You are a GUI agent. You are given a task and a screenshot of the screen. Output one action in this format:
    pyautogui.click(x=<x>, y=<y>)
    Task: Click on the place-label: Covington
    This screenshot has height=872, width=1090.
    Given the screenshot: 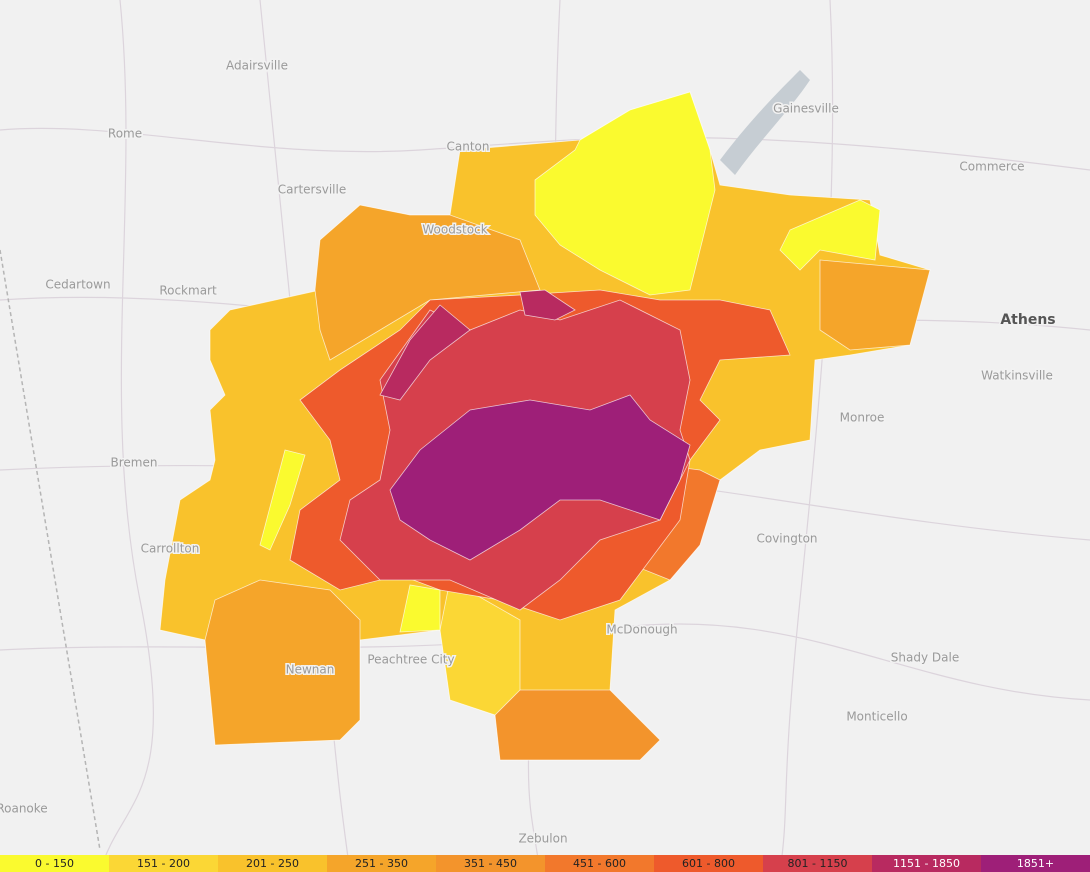 What is the action you would take?
    pyautogui.click(x=786, y=539)
    